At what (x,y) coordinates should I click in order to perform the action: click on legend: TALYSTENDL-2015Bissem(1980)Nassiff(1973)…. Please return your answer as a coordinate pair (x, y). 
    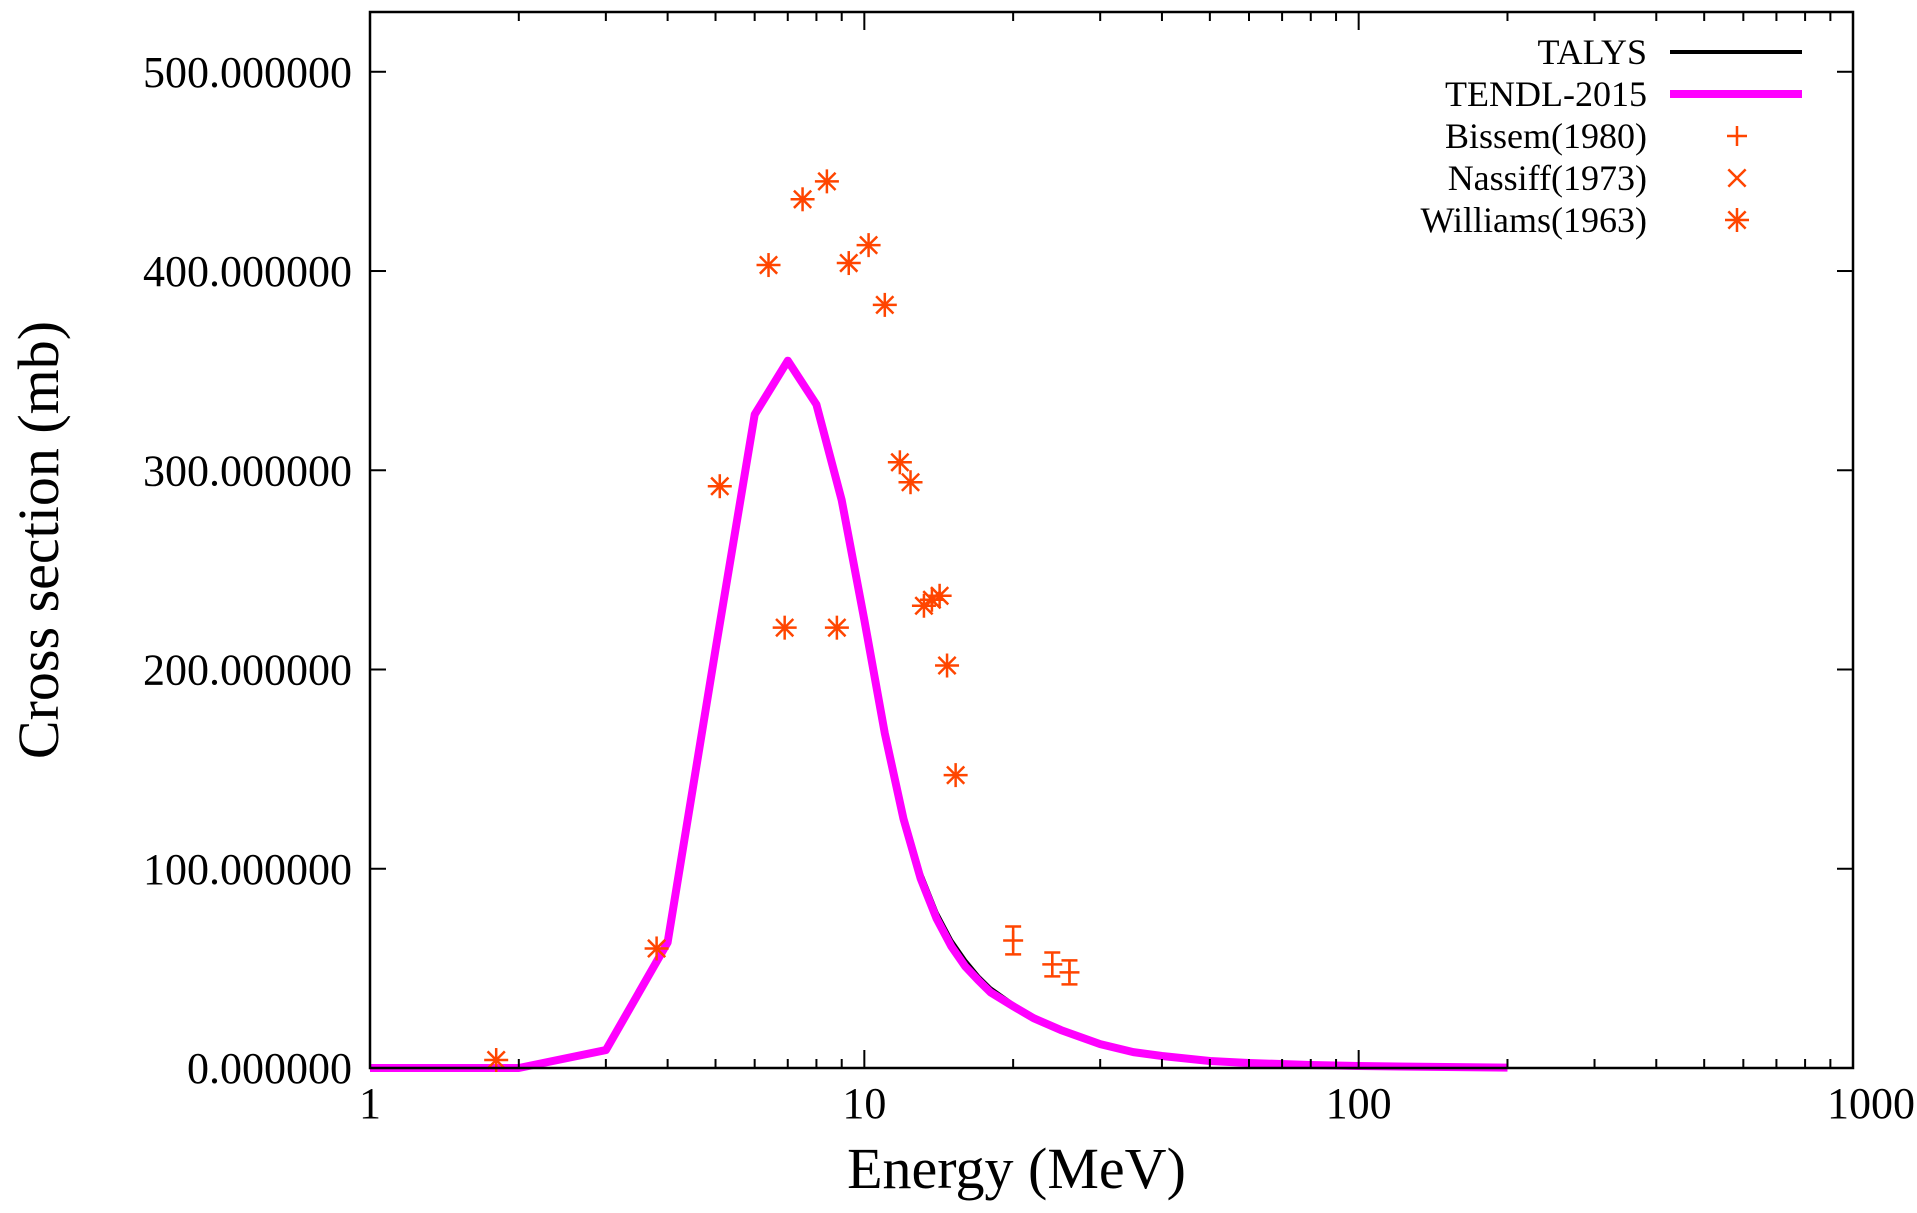
    Looking at the image, I should click on (1611, 136).